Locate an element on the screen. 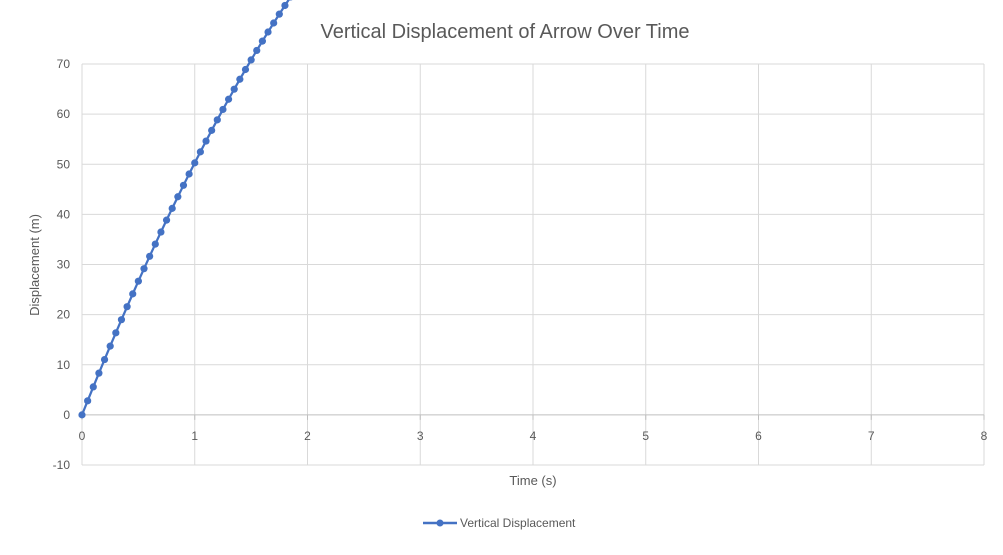 The image size is (1003, 555). legend: Vertical Displacement is located at coordinates (499, 523).